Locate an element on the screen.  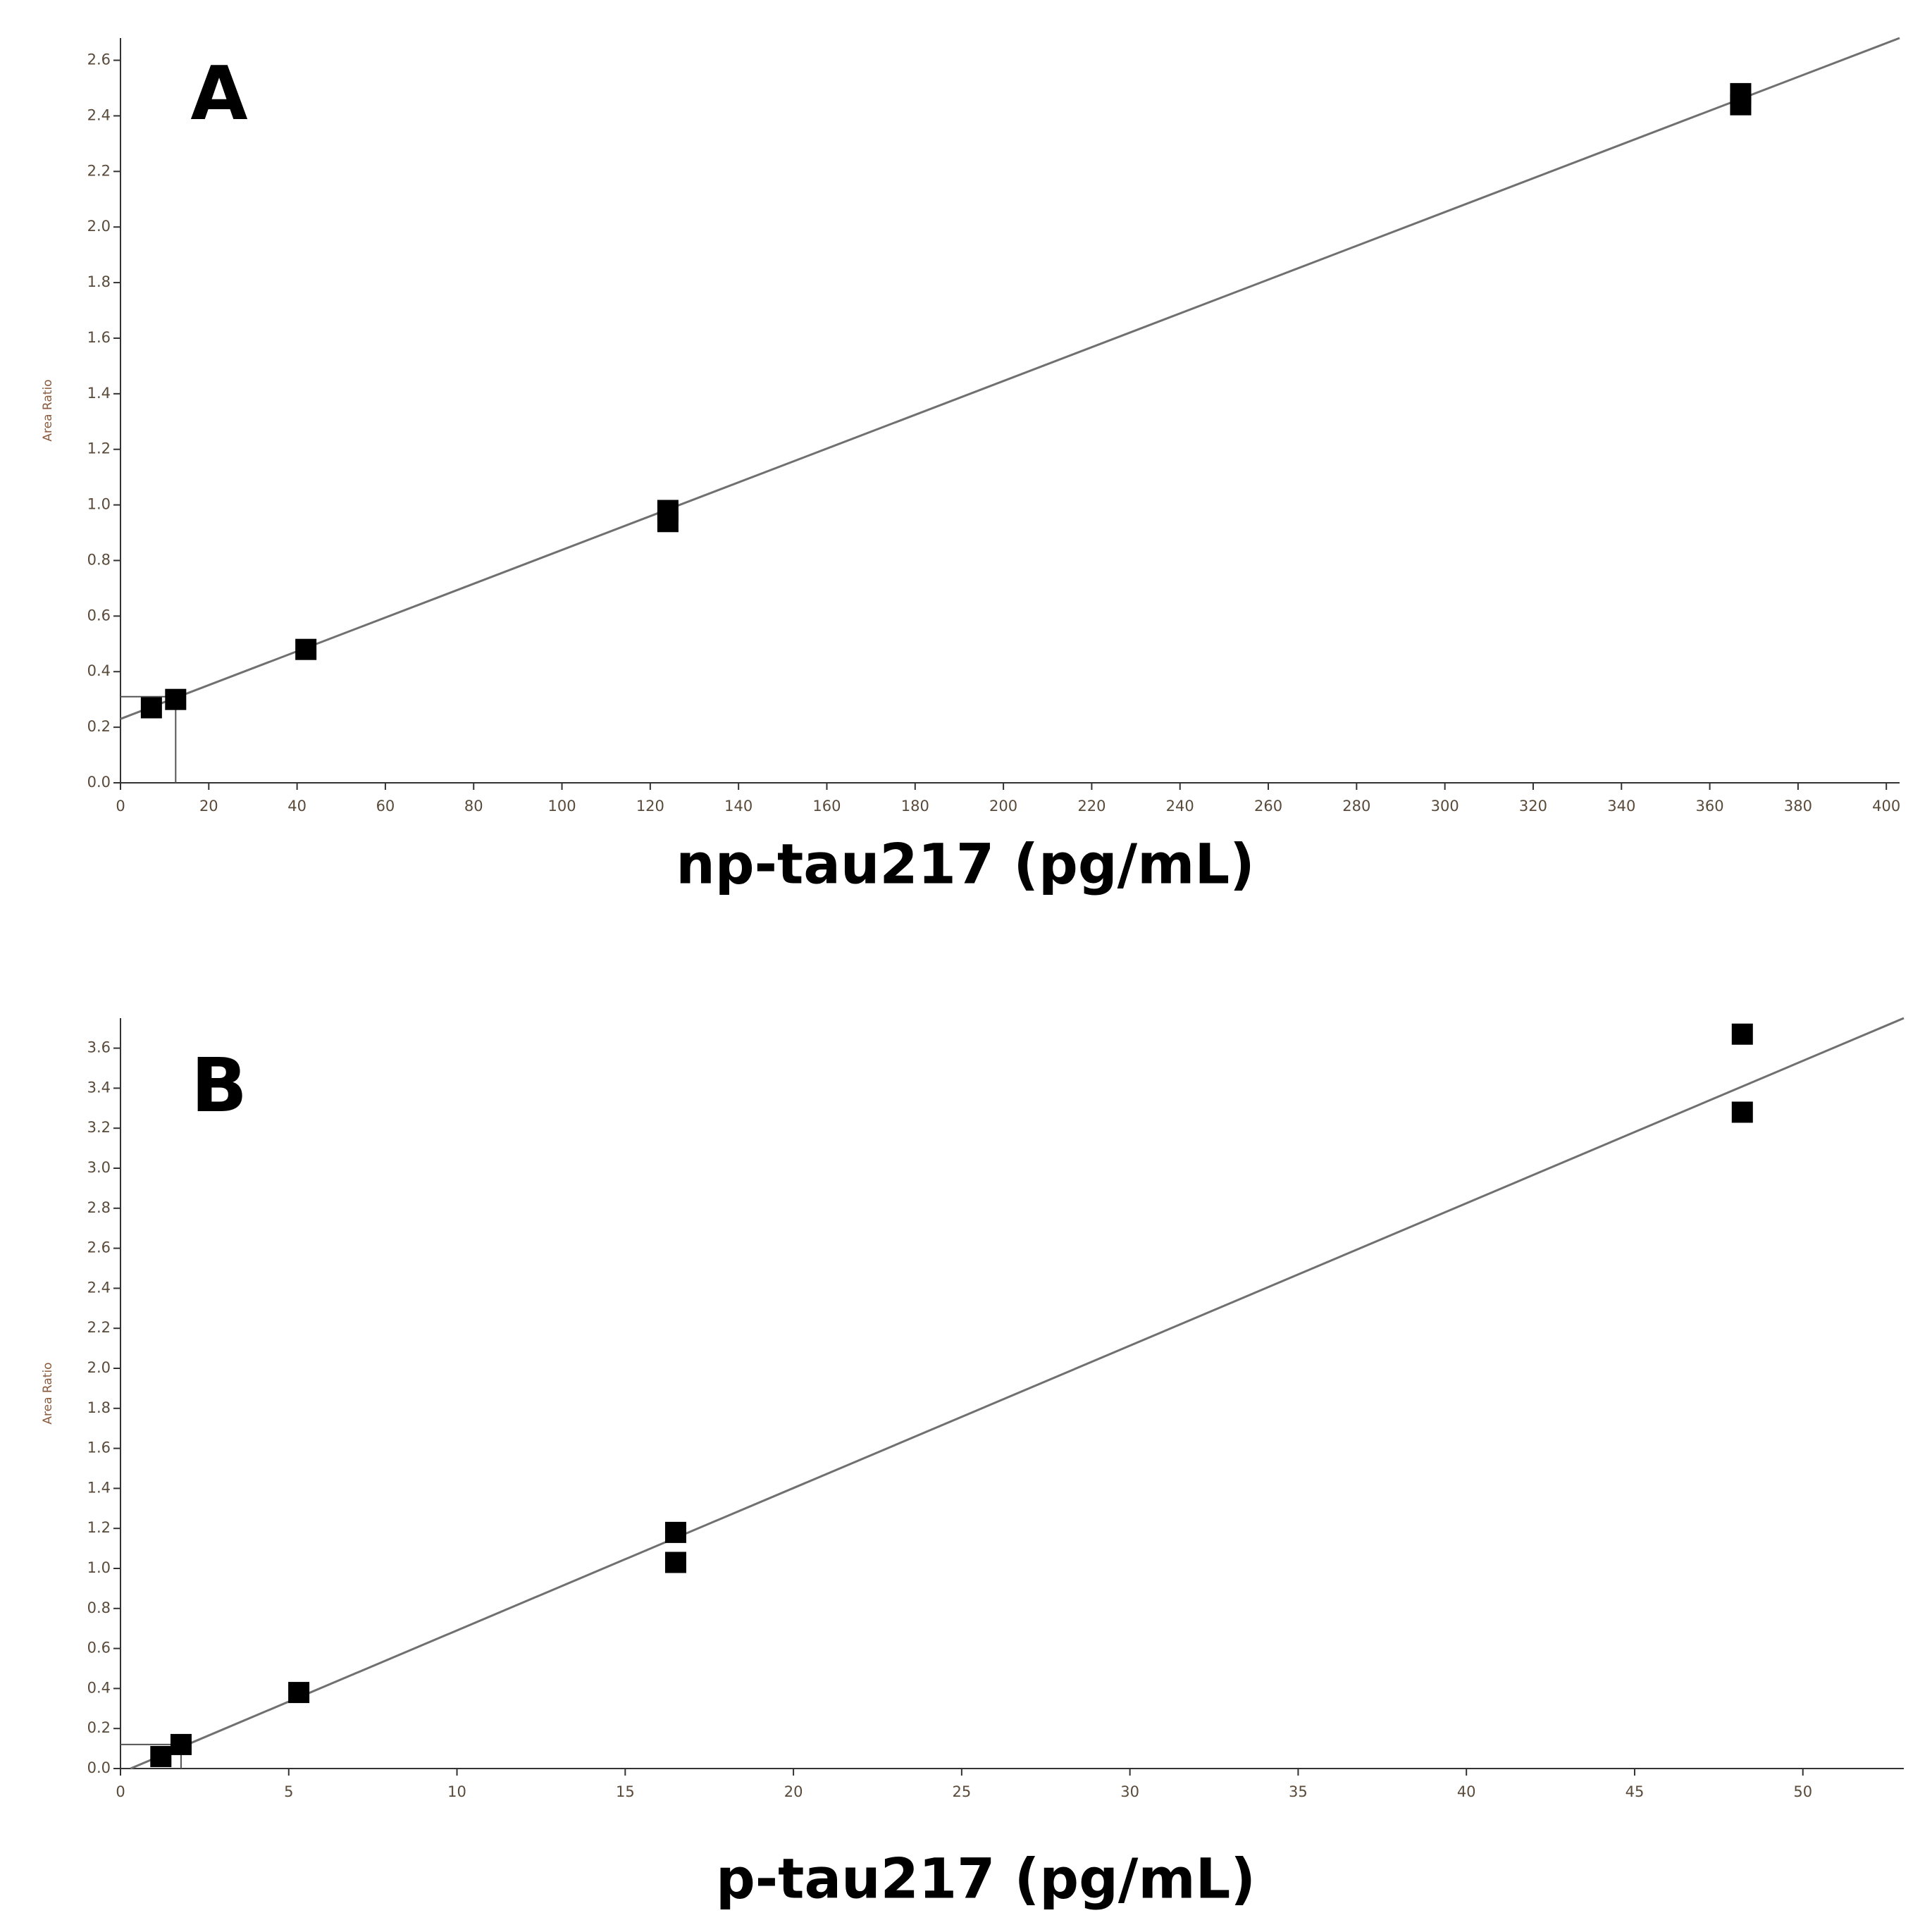
x-tick-label: 60 is located at coordinates (385, 806).